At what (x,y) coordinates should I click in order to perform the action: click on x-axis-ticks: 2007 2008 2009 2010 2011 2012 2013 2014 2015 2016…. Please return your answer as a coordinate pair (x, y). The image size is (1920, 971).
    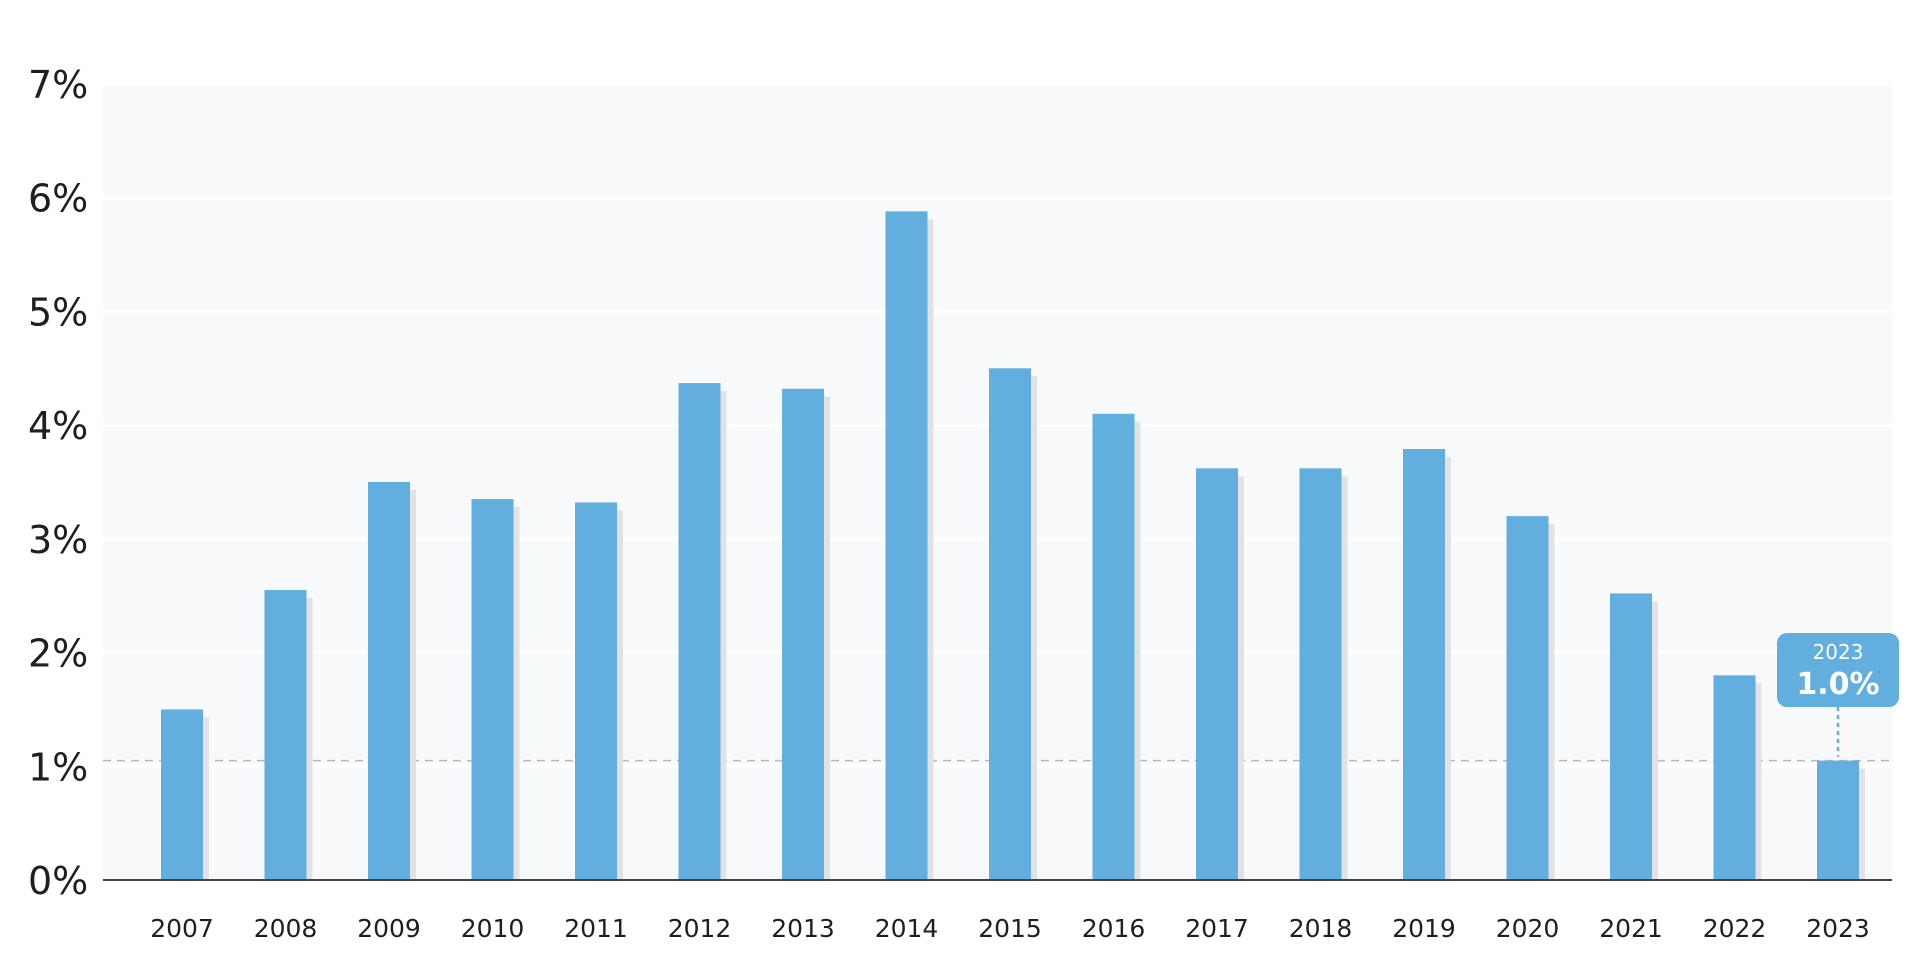
    Looking at the image, I should click on (1010, 928).